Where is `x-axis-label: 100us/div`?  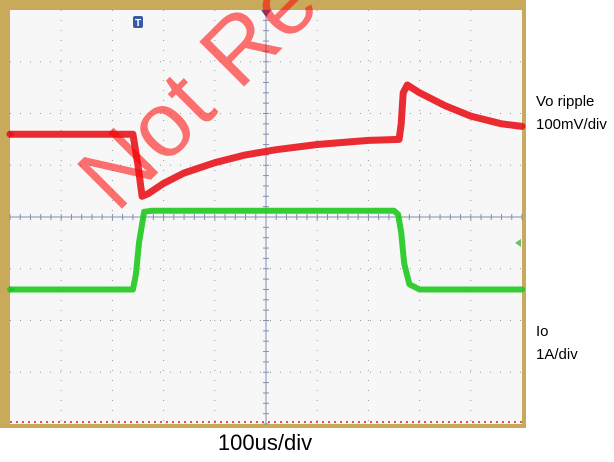 x-axis-label: 100us/div is located at coordinates (265, 442).